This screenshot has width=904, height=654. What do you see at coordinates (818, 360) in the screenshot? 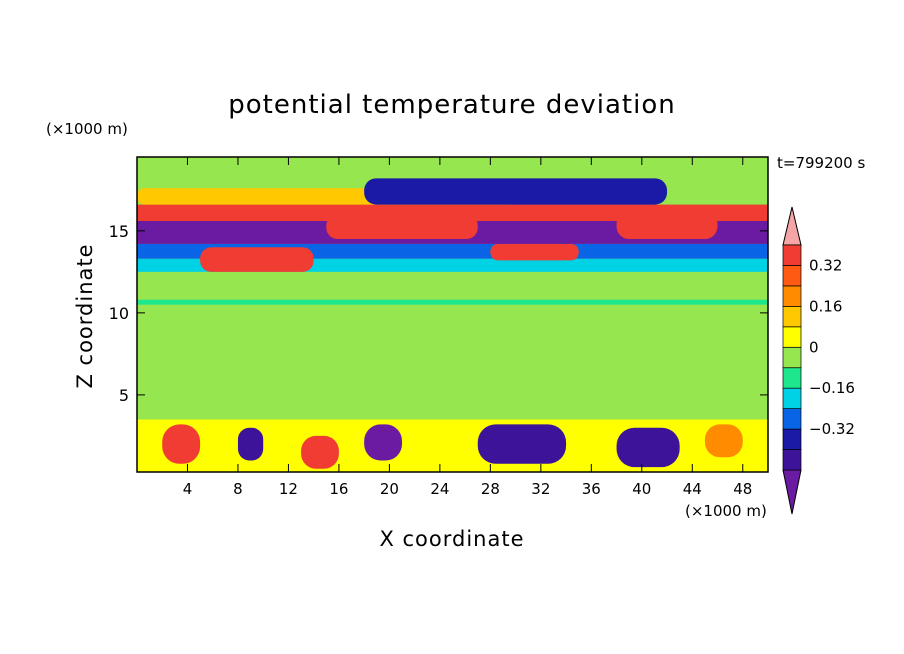
I see `colorbar: 0.32 0.16 0 −0.16 −0.32` at bounding box center [818, 360].